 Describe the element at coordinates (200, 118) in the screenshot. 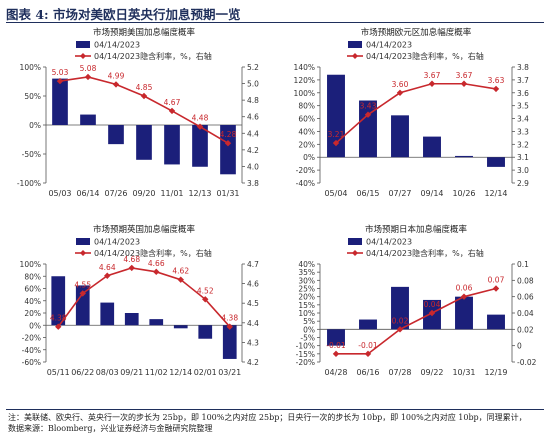

I see `rate-data-label: 4.48` at that location.